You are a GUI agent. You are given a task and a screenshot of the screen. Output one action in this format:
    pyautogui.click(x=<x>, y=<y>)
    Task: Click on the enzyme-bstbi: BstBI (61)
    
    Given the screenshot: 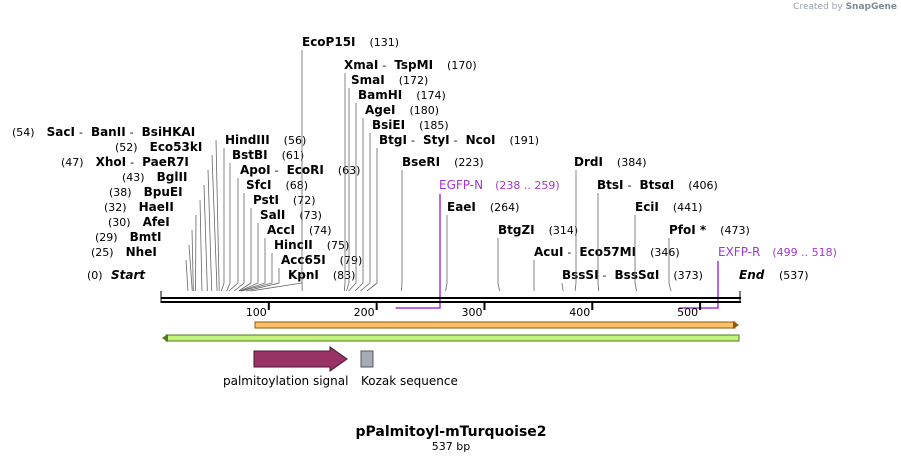 What is the action you would take?
    pyautogui.click(x=265, y=220)
    